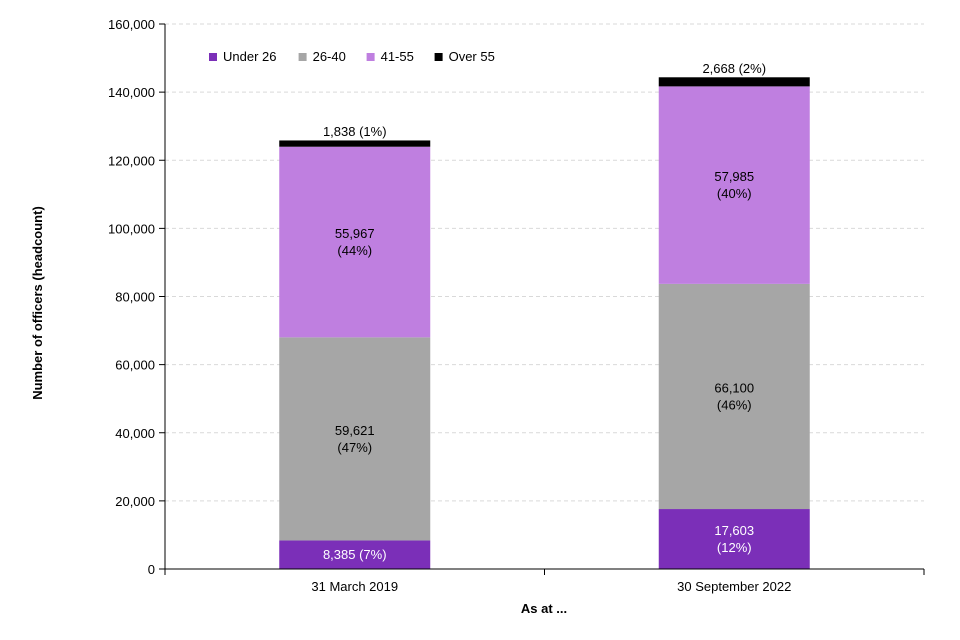  What do you see at coordinates (249, 56) in the screenshot?
I see `legend-entry: Under 26` at bounding box center [249, 56].